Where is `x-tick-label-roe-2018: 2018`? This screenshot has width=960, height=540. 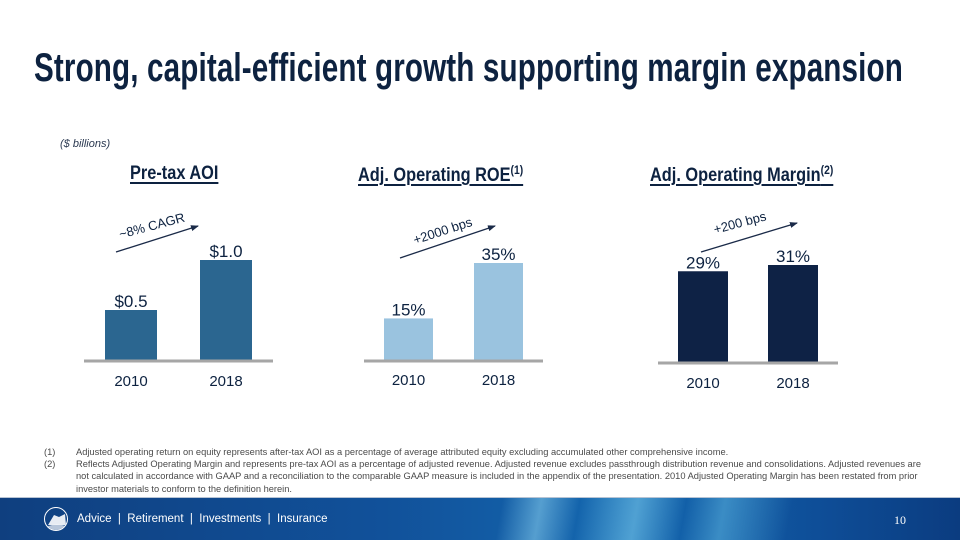 x-tick-label-roe-2018: 2018 is located at coordinates (498, 380).